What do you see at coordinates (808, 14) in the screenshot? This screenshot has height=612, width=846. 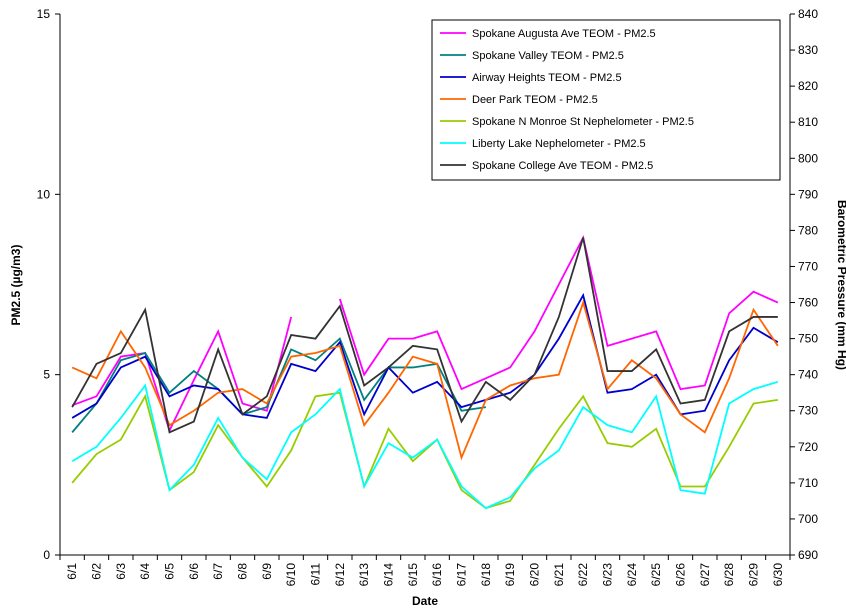 I see `y2-tick-label: 840` at bounding box center [808, 14].